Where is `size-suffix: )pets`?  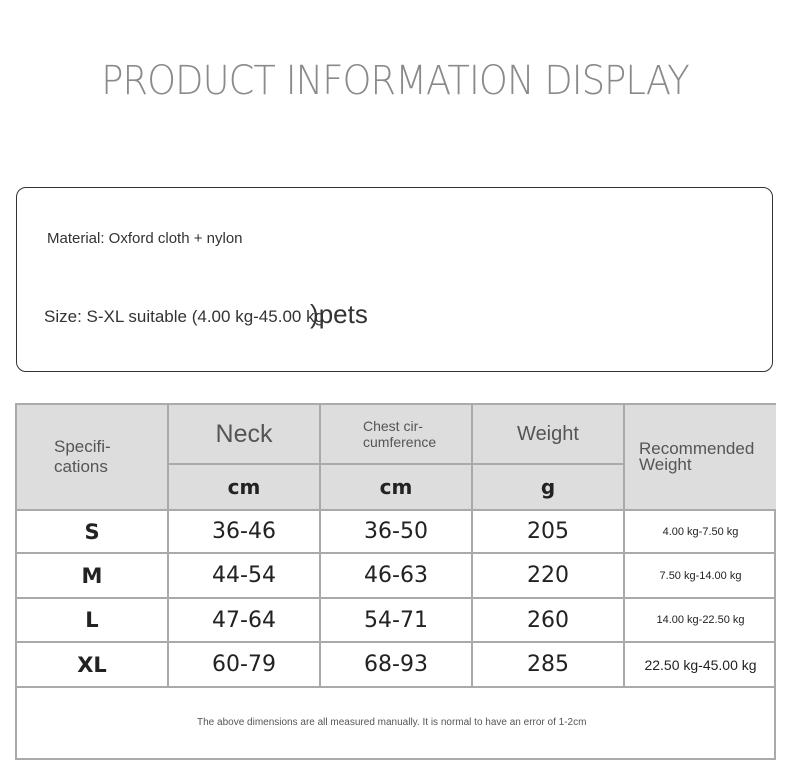 size-suffix: )pets is located at coordinates (339, 314).